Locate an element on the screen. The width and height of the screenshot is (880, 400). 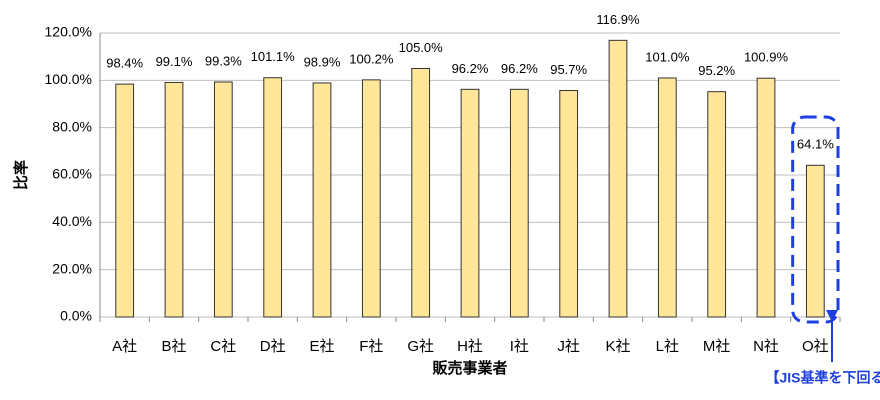
x-axis-label: 販売事業者 is located at coordinates (469, 368).